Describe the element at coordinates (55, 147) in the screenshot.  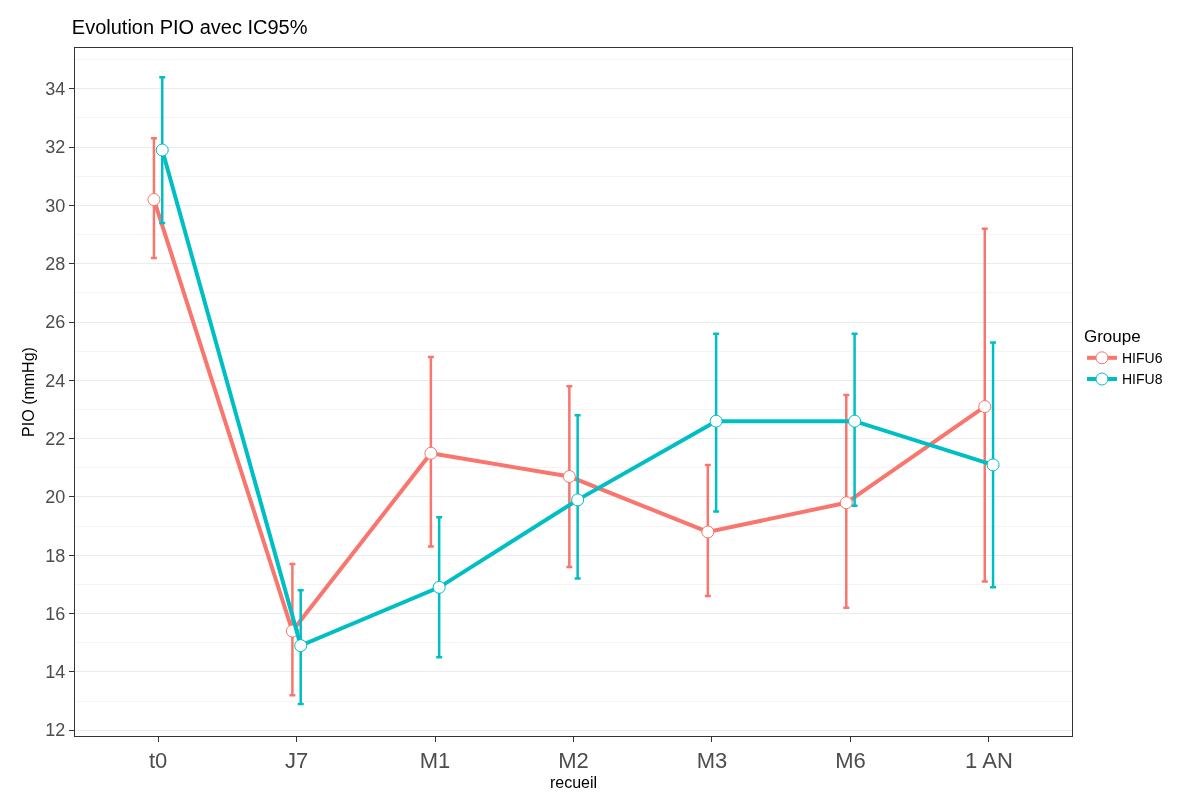
I see `y-tick-label: 32` at that location.